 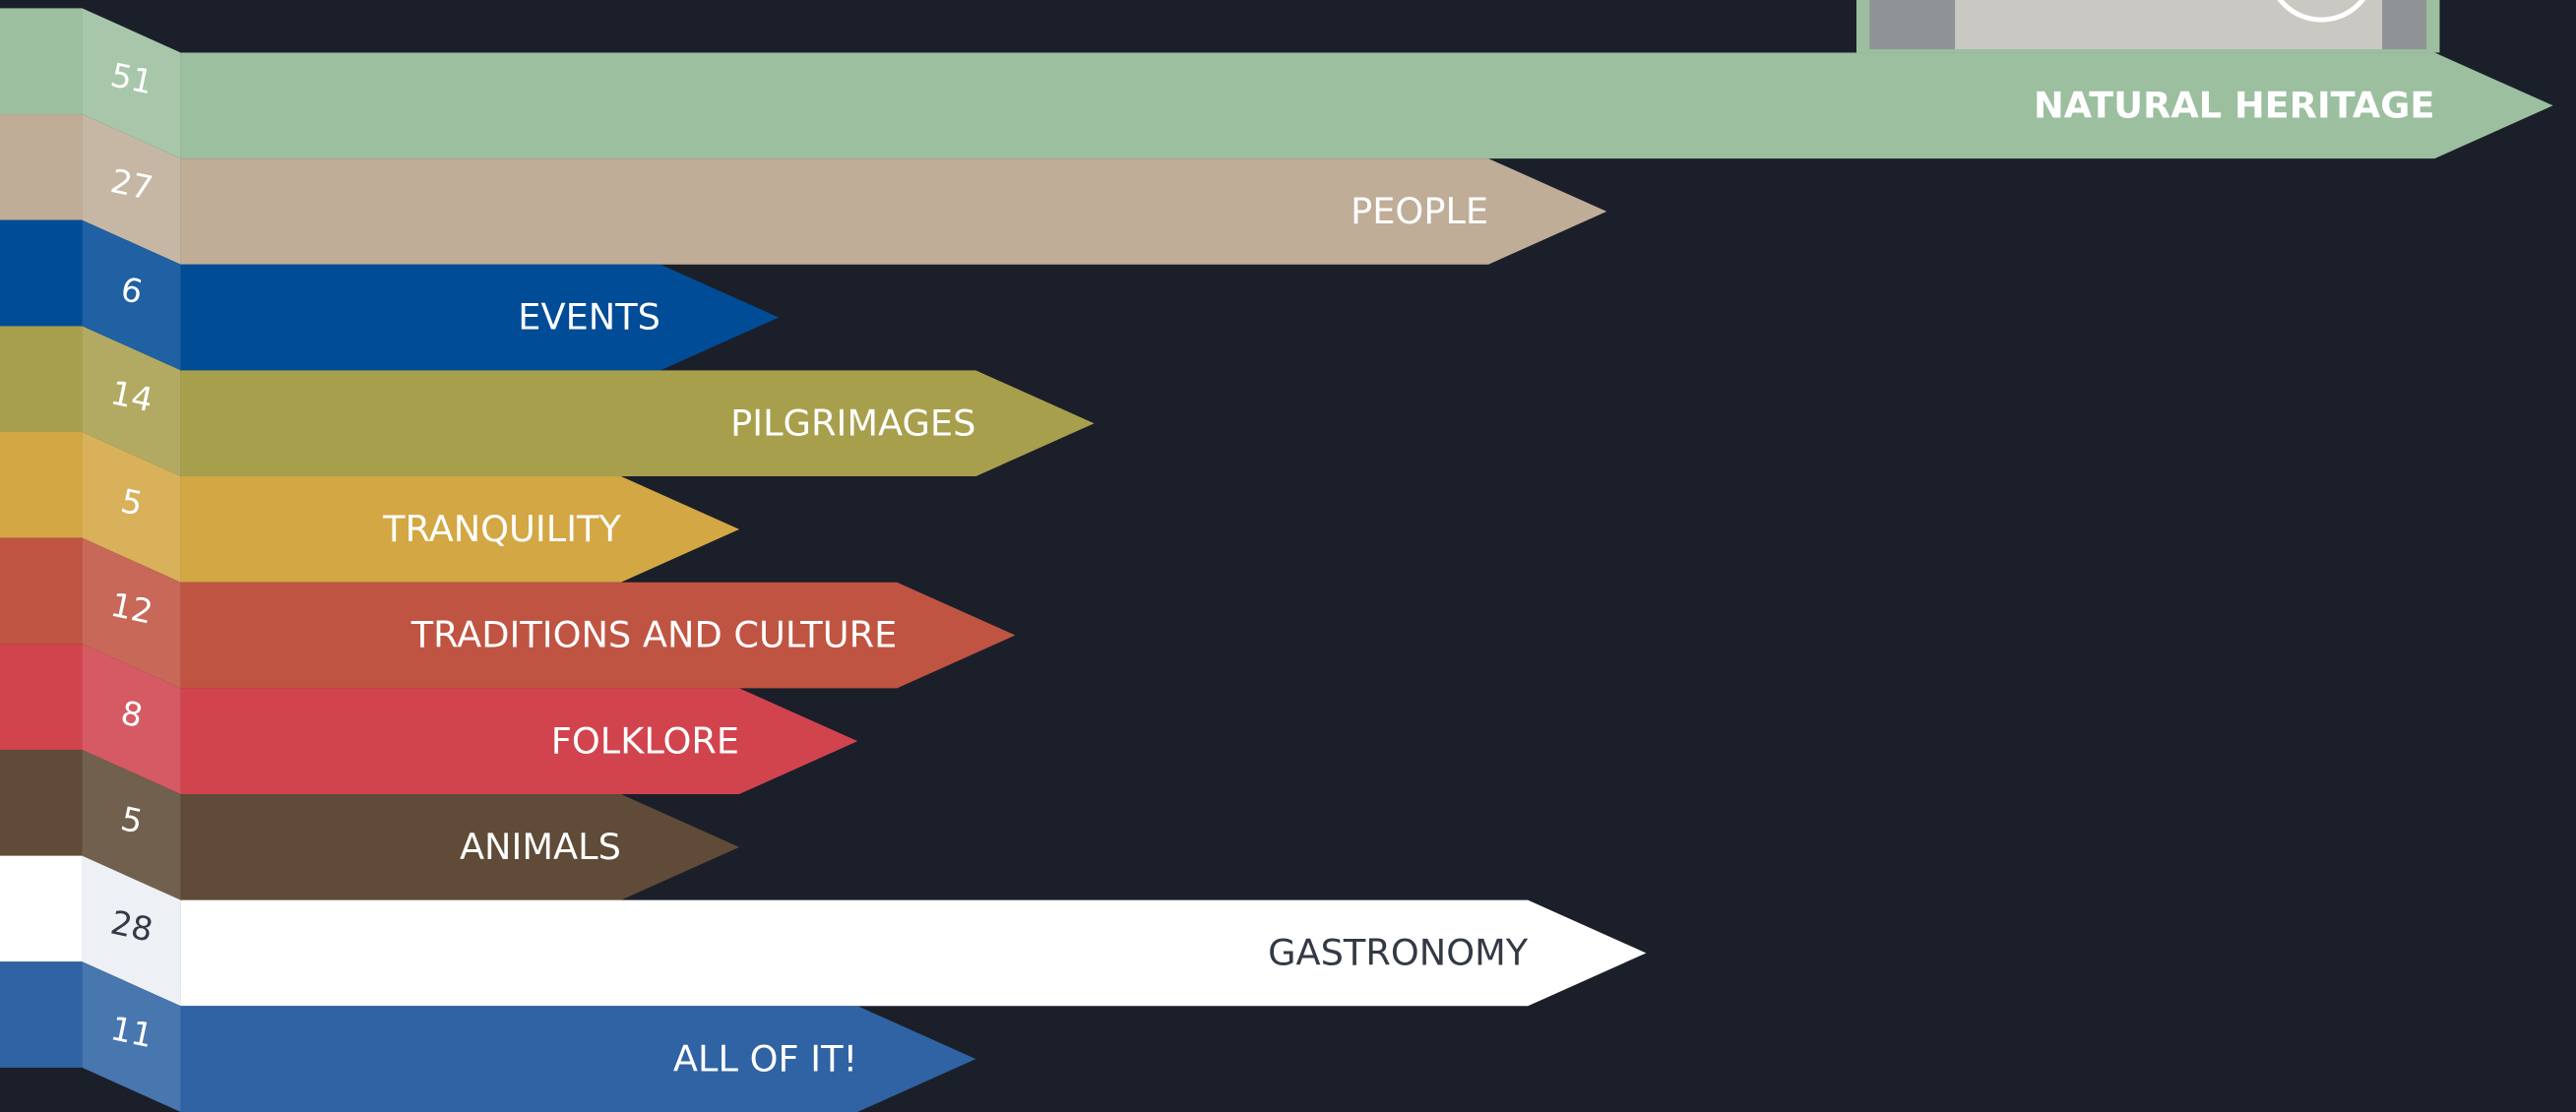 I want to click on row: 14 PILGRIMAGES, so click(x=548, y=401).